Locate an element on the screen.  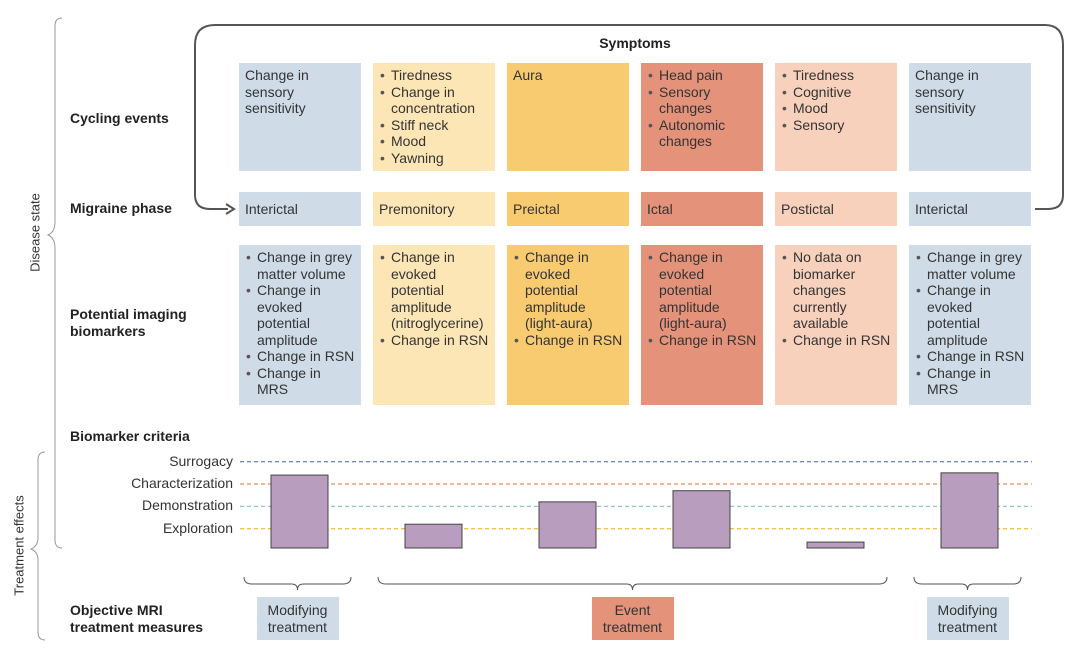
list-item: Stiff neck is located at coordinates (434, 125).